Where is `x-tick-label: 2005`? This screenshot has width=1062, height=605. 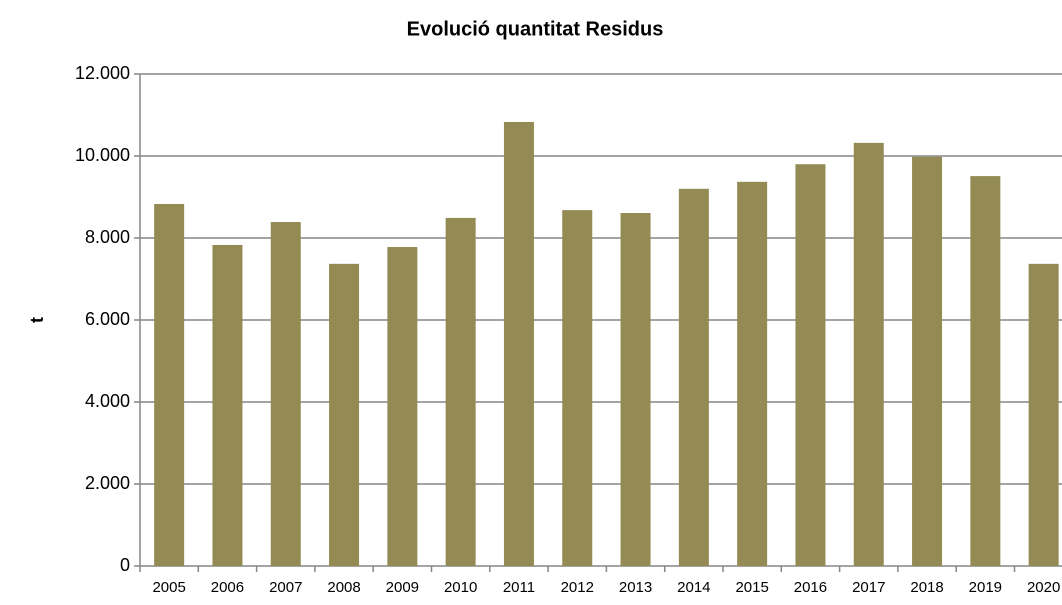
x-tick-label: 2005 is located at coordinates (168, 587).